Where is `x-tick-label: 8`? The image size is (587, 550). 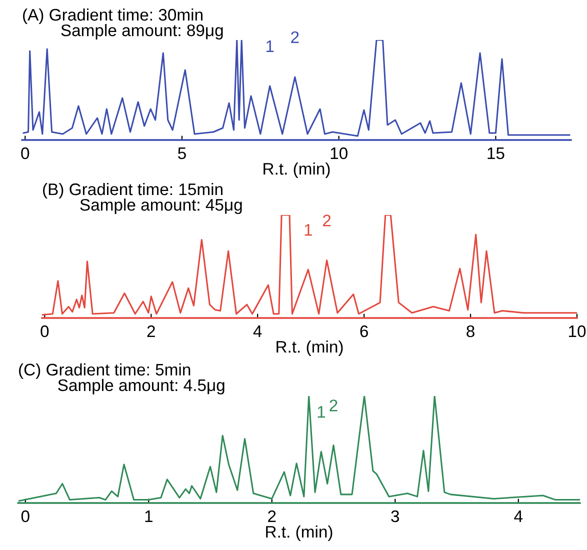 x-tick-label: 8 is located at coordinates (470, 331).